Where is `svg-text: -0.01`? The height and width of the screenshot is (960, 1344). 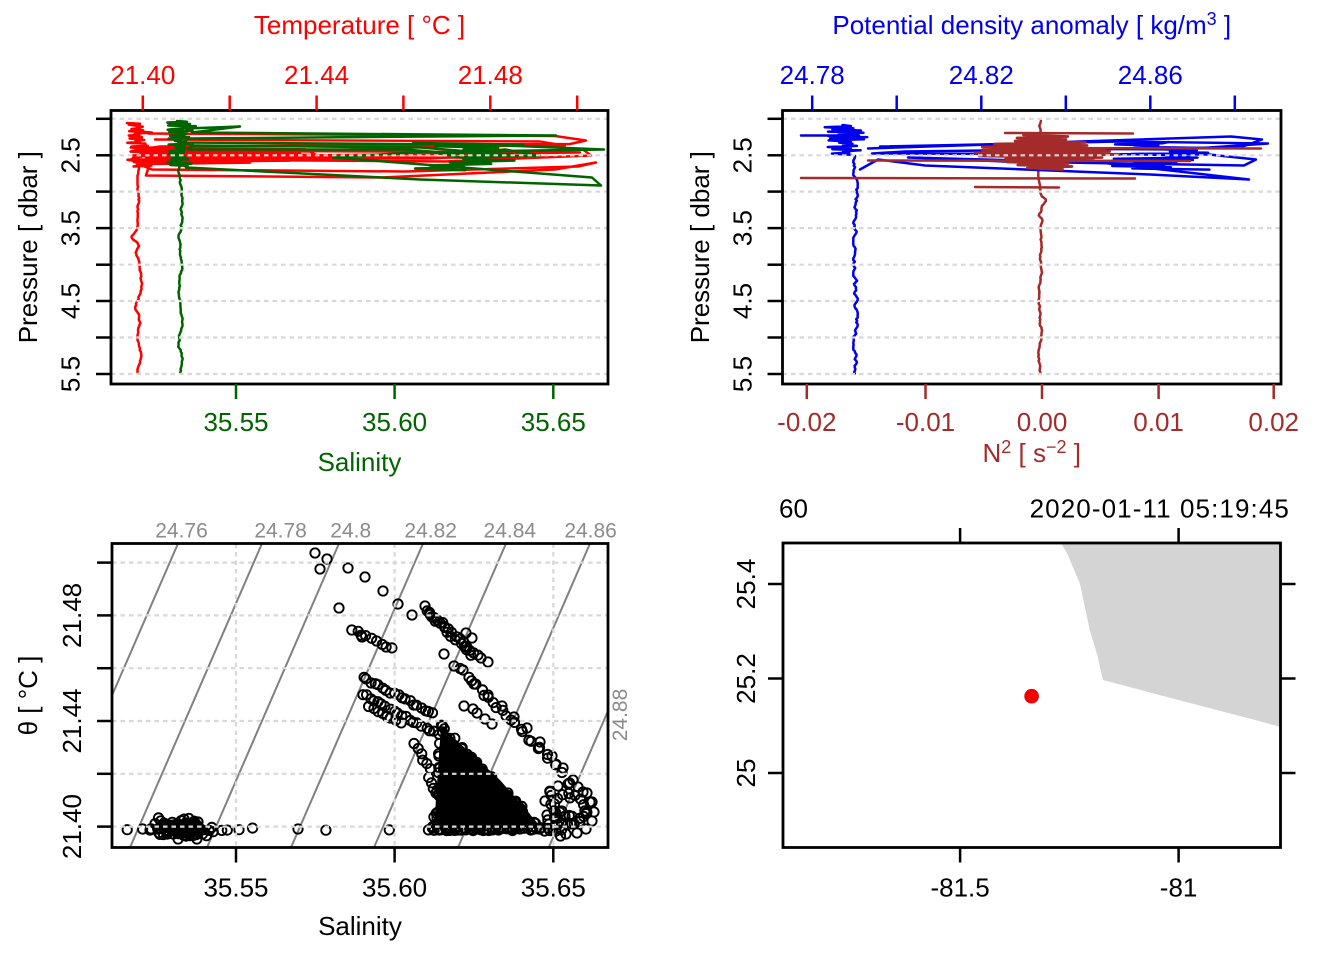
svg-text: -0.01 is located at coordinates (925, 422).